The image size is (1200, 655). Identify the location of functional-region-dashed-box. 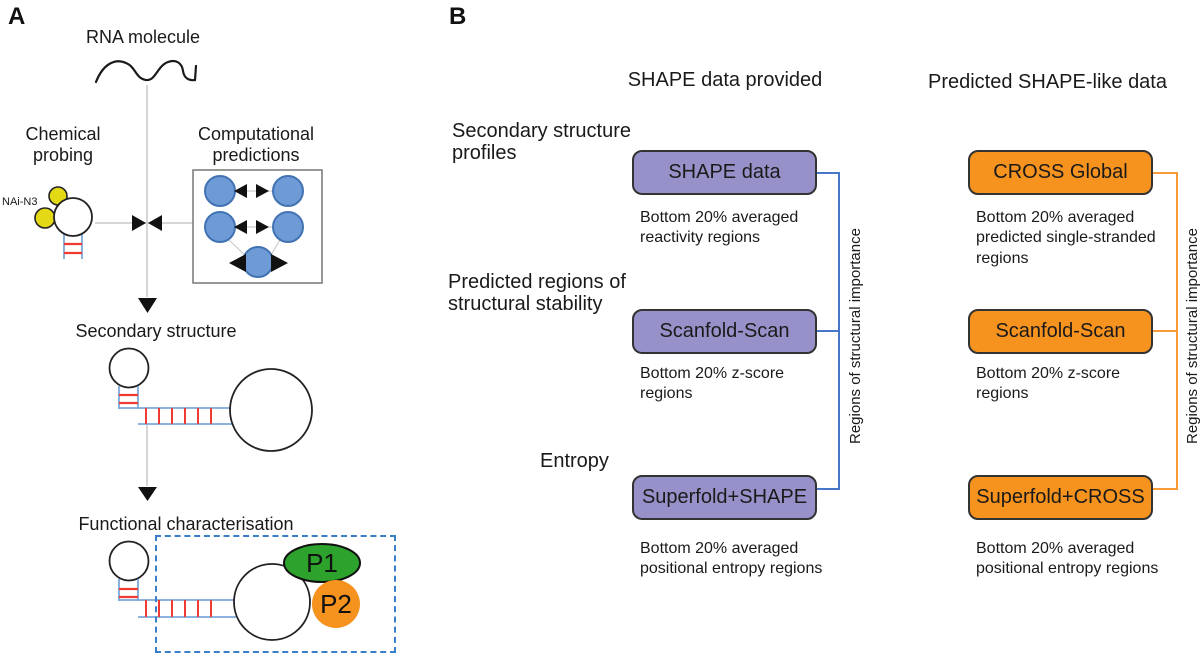
(275, 594).